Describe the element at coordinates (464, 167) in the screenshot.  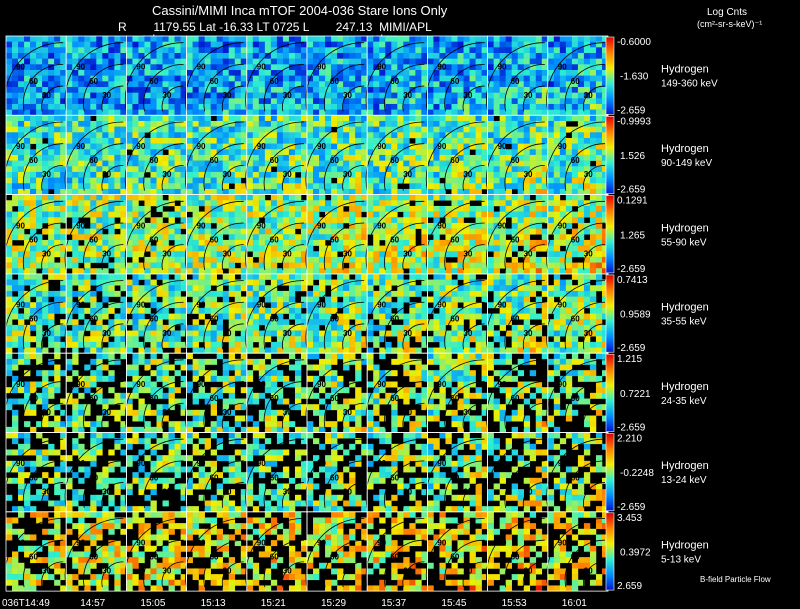
I see `contour-line` at that location.